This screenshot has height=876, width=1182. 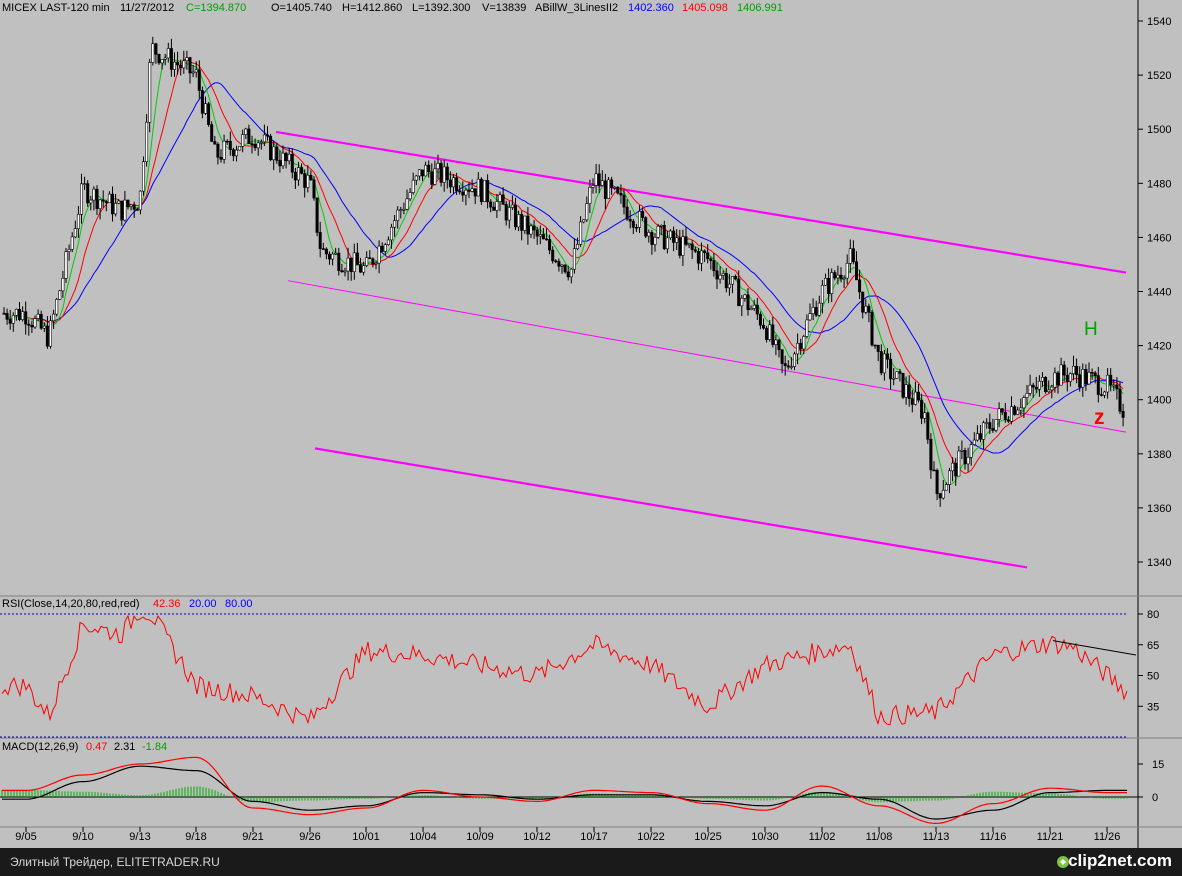 What do you see at coordinates (1159, 130) in the screenshot?
I see `price-tick-label: 1500` at bounding box center [1159, 130].